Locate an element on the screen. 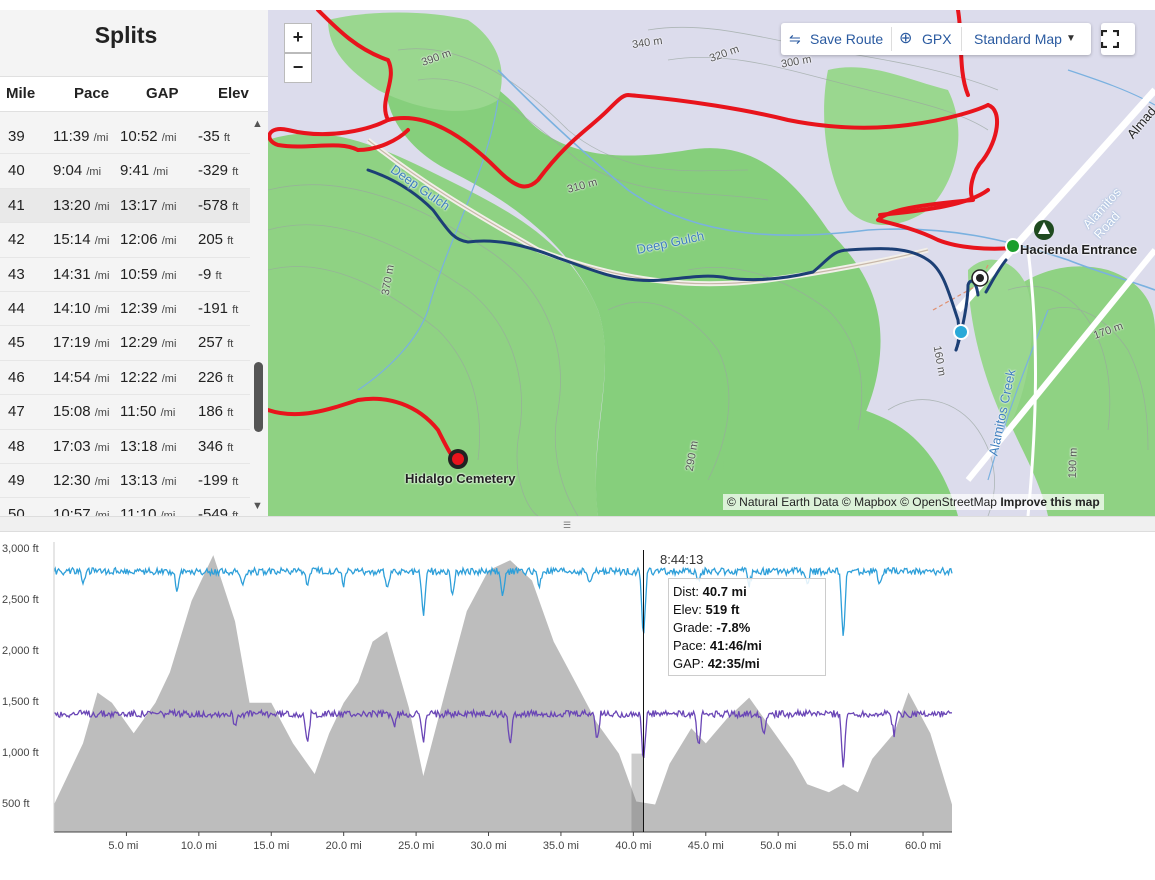  split-gap: 13:13 /mi is located at coordinates (148, 480).